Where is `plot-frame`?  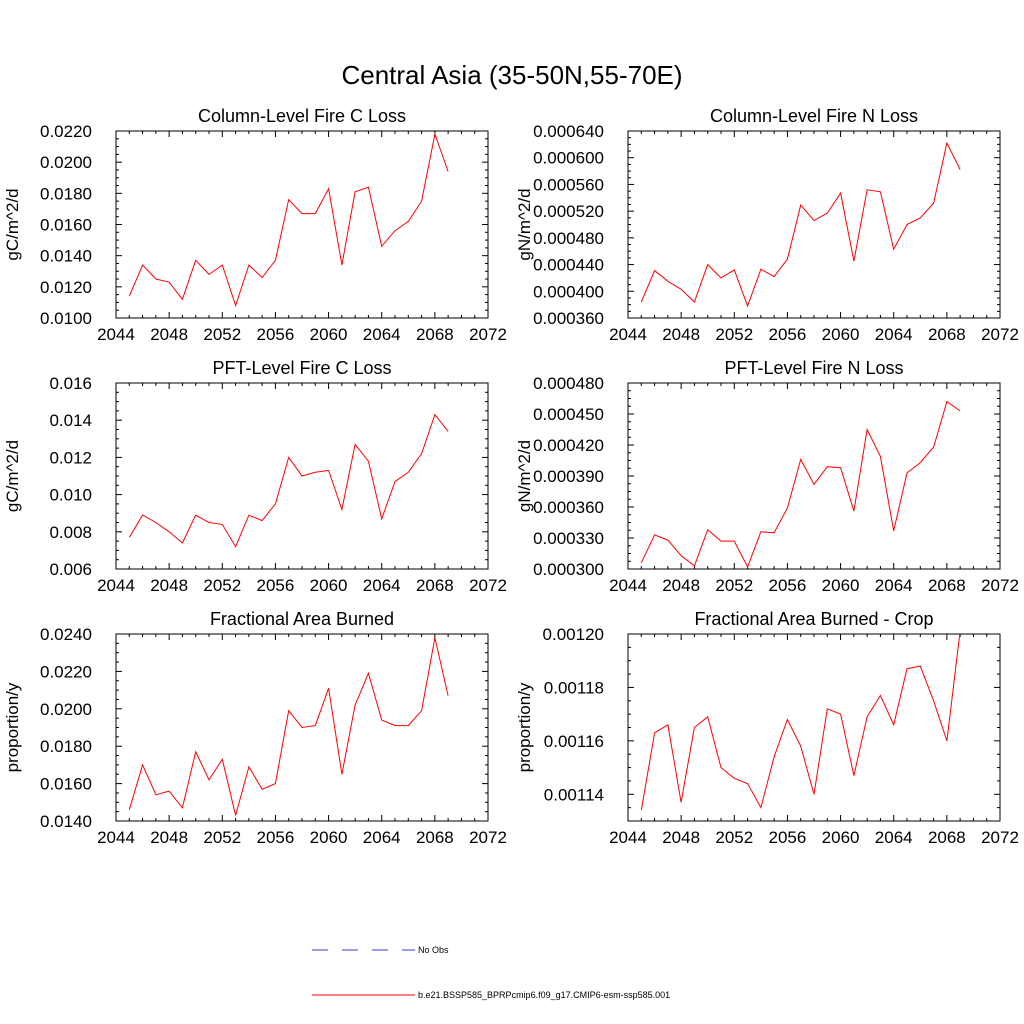
plot-frame is located at coordinates (814, 224).